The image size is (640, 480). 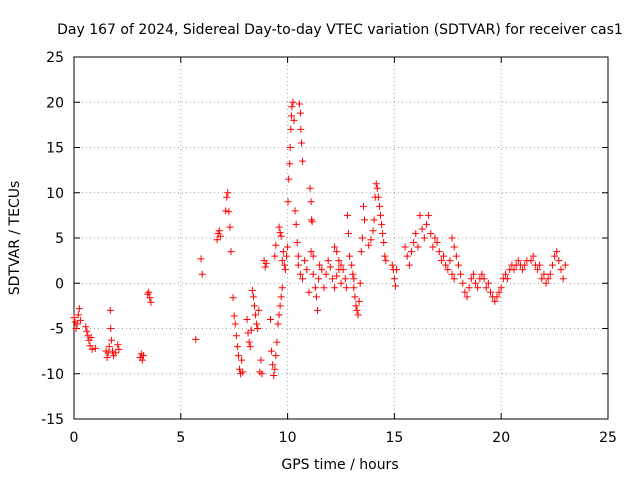 I want to click on y-tick-label: 20, so click(x=55, y=103).